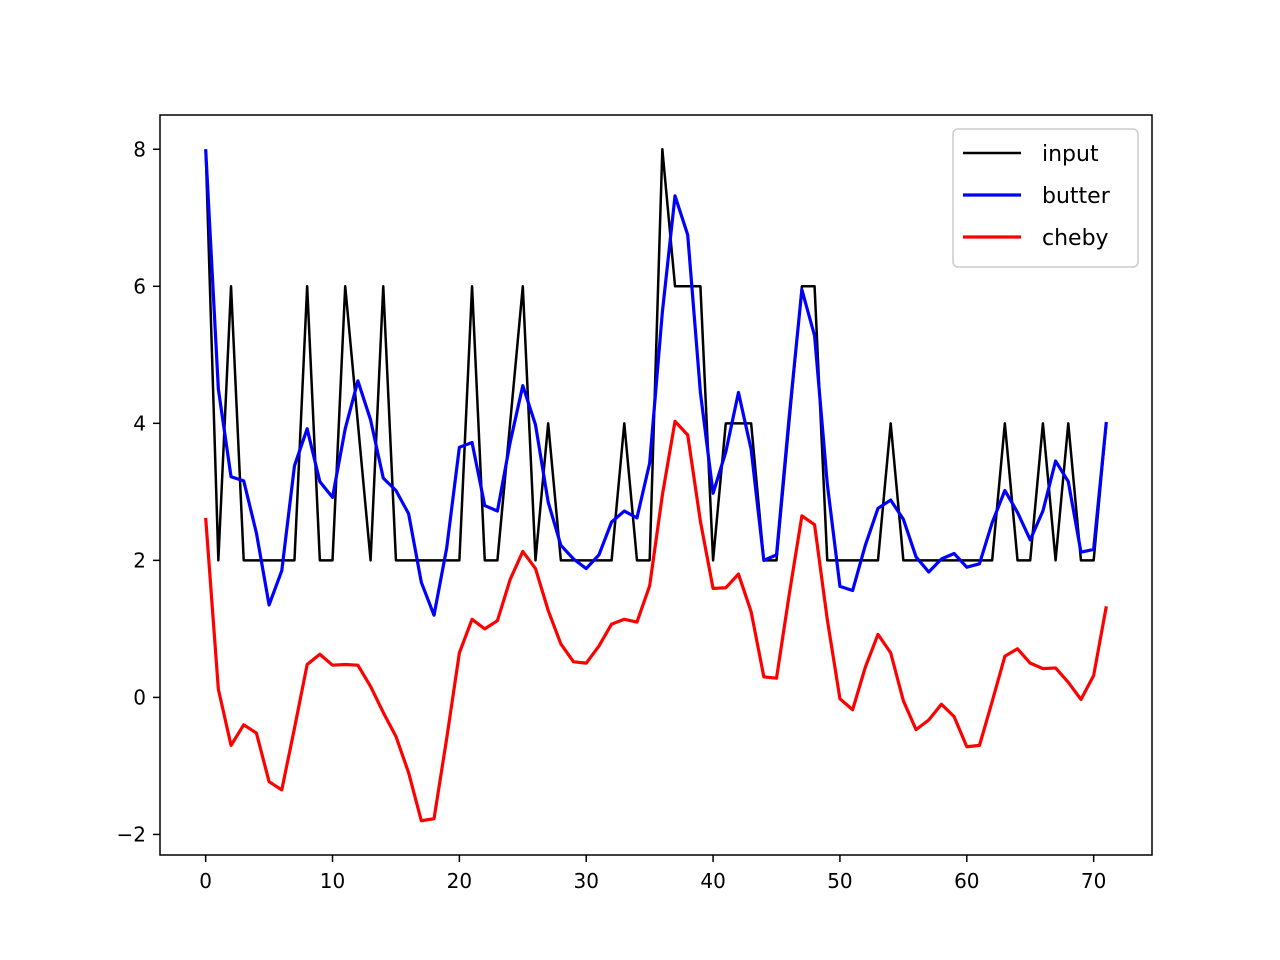 This screenshot has width=1280, height=960. What do you see at coordinates (138, 491) in the screenshot?
I see `y-axis: −2 0 2 4 6 8` at bounding box center [138, 491].